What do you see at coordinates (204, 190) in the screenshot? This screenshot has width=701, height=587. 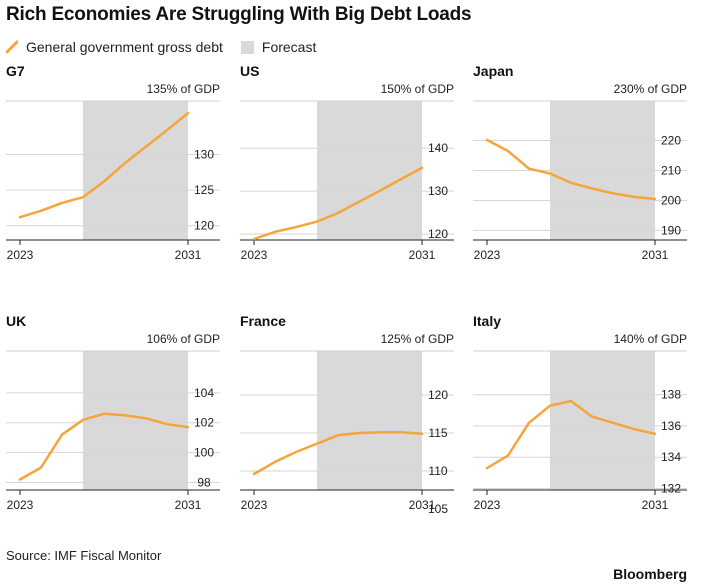 I see `y-tick-label: 125` at bounding box center [204, 190].